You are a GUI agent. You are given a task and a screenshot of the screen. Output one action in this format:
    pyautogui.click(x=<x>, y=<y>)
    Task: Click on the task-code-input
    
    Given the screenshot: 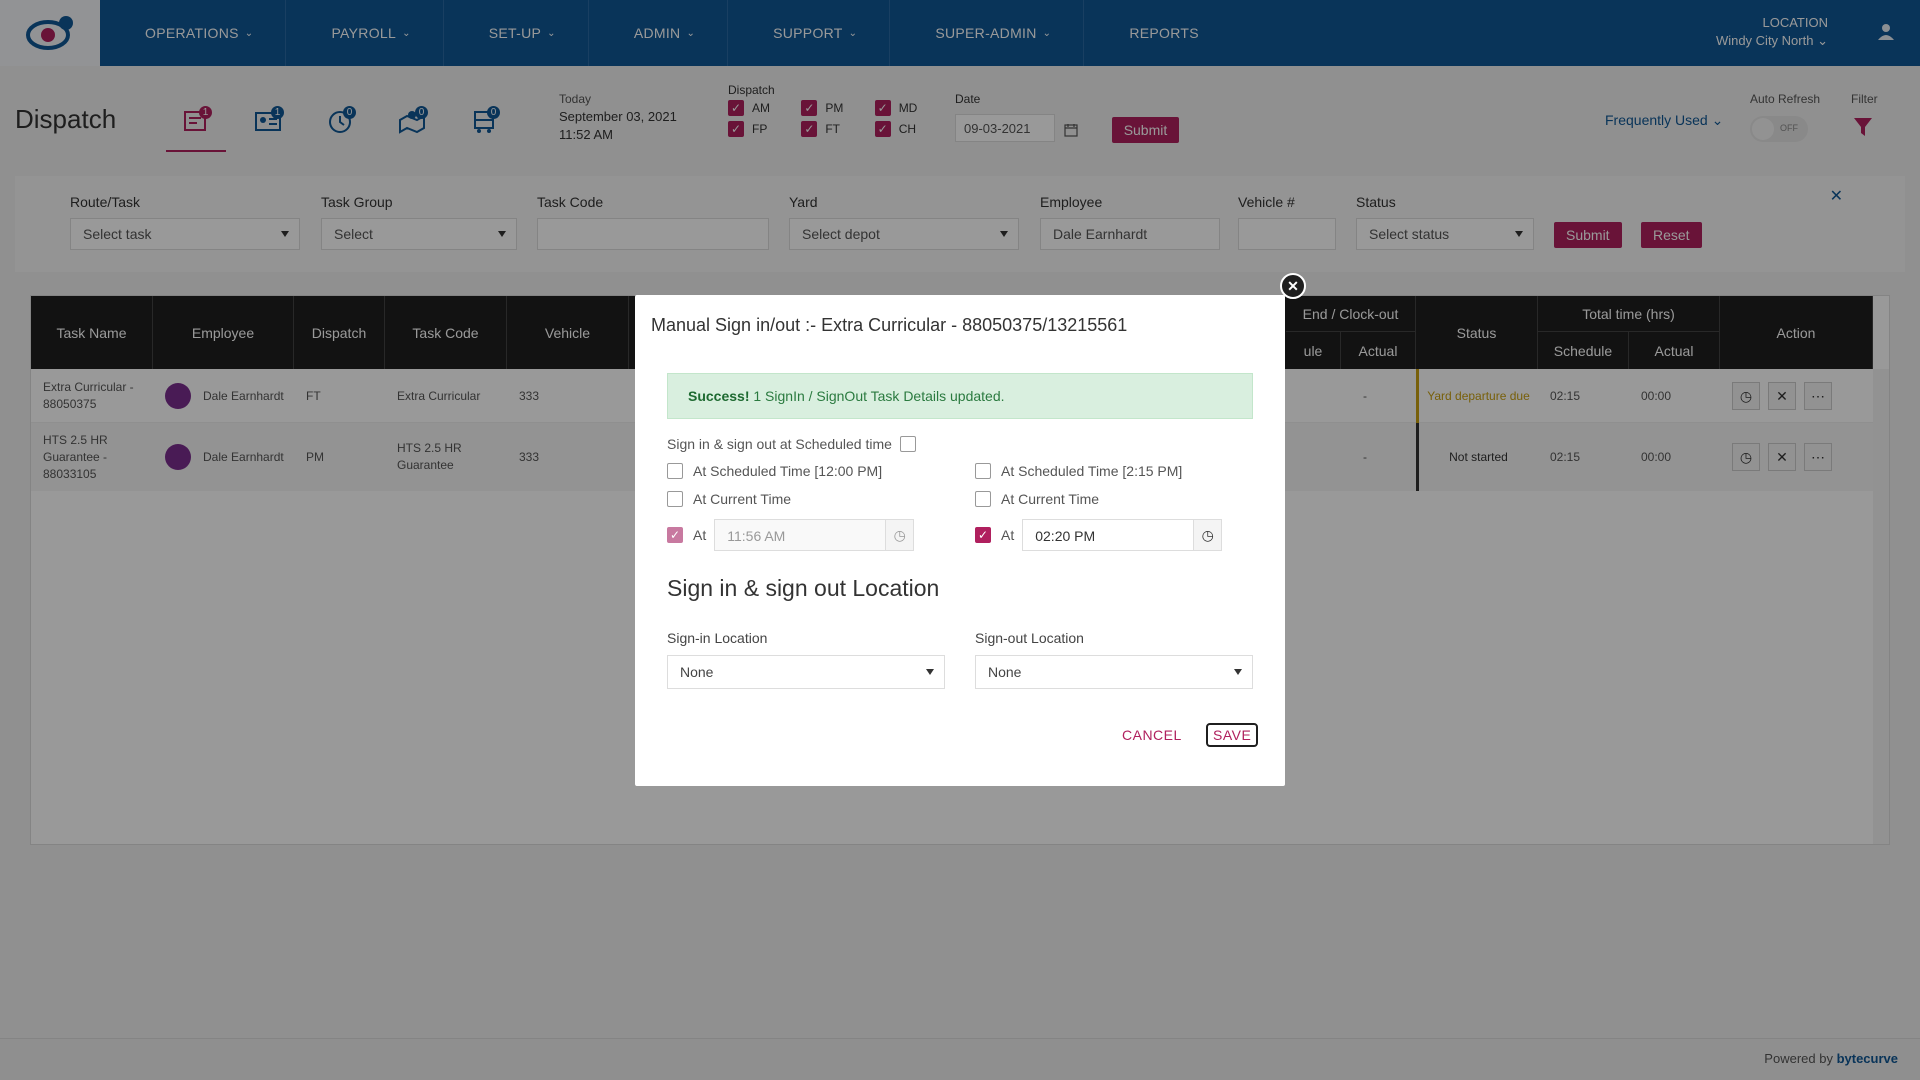 What is the action you would take?
    pyautogui.click(x=653, y=234)
    